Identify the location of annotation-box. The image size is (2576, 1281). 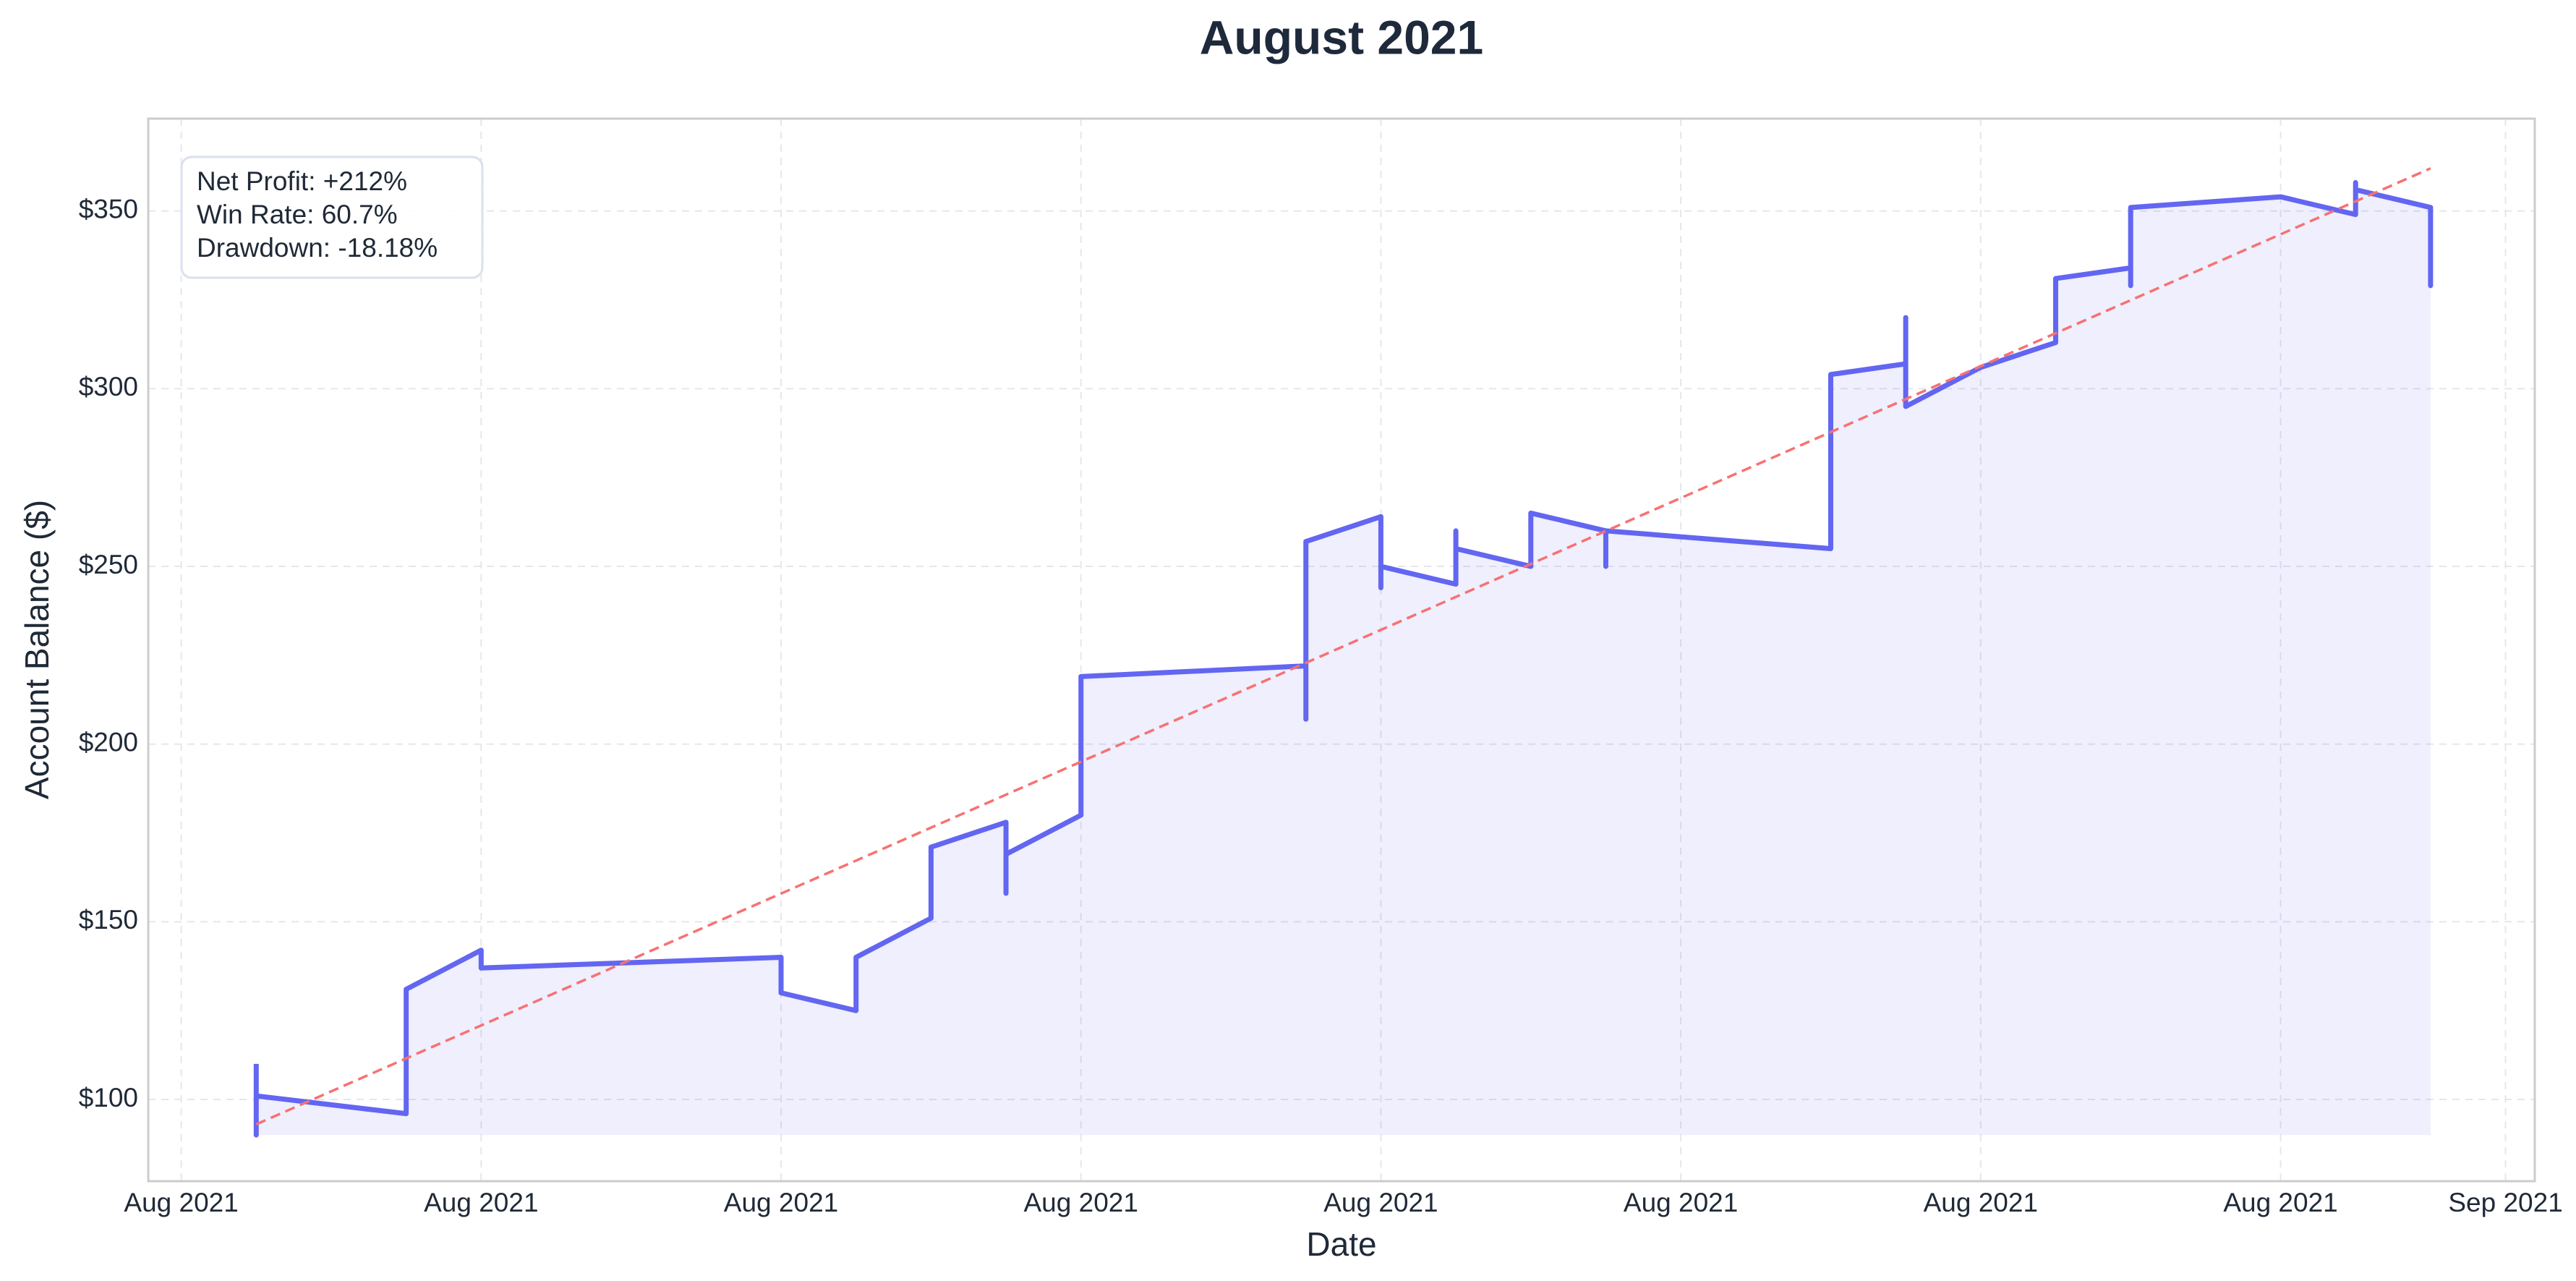
(332, 218).